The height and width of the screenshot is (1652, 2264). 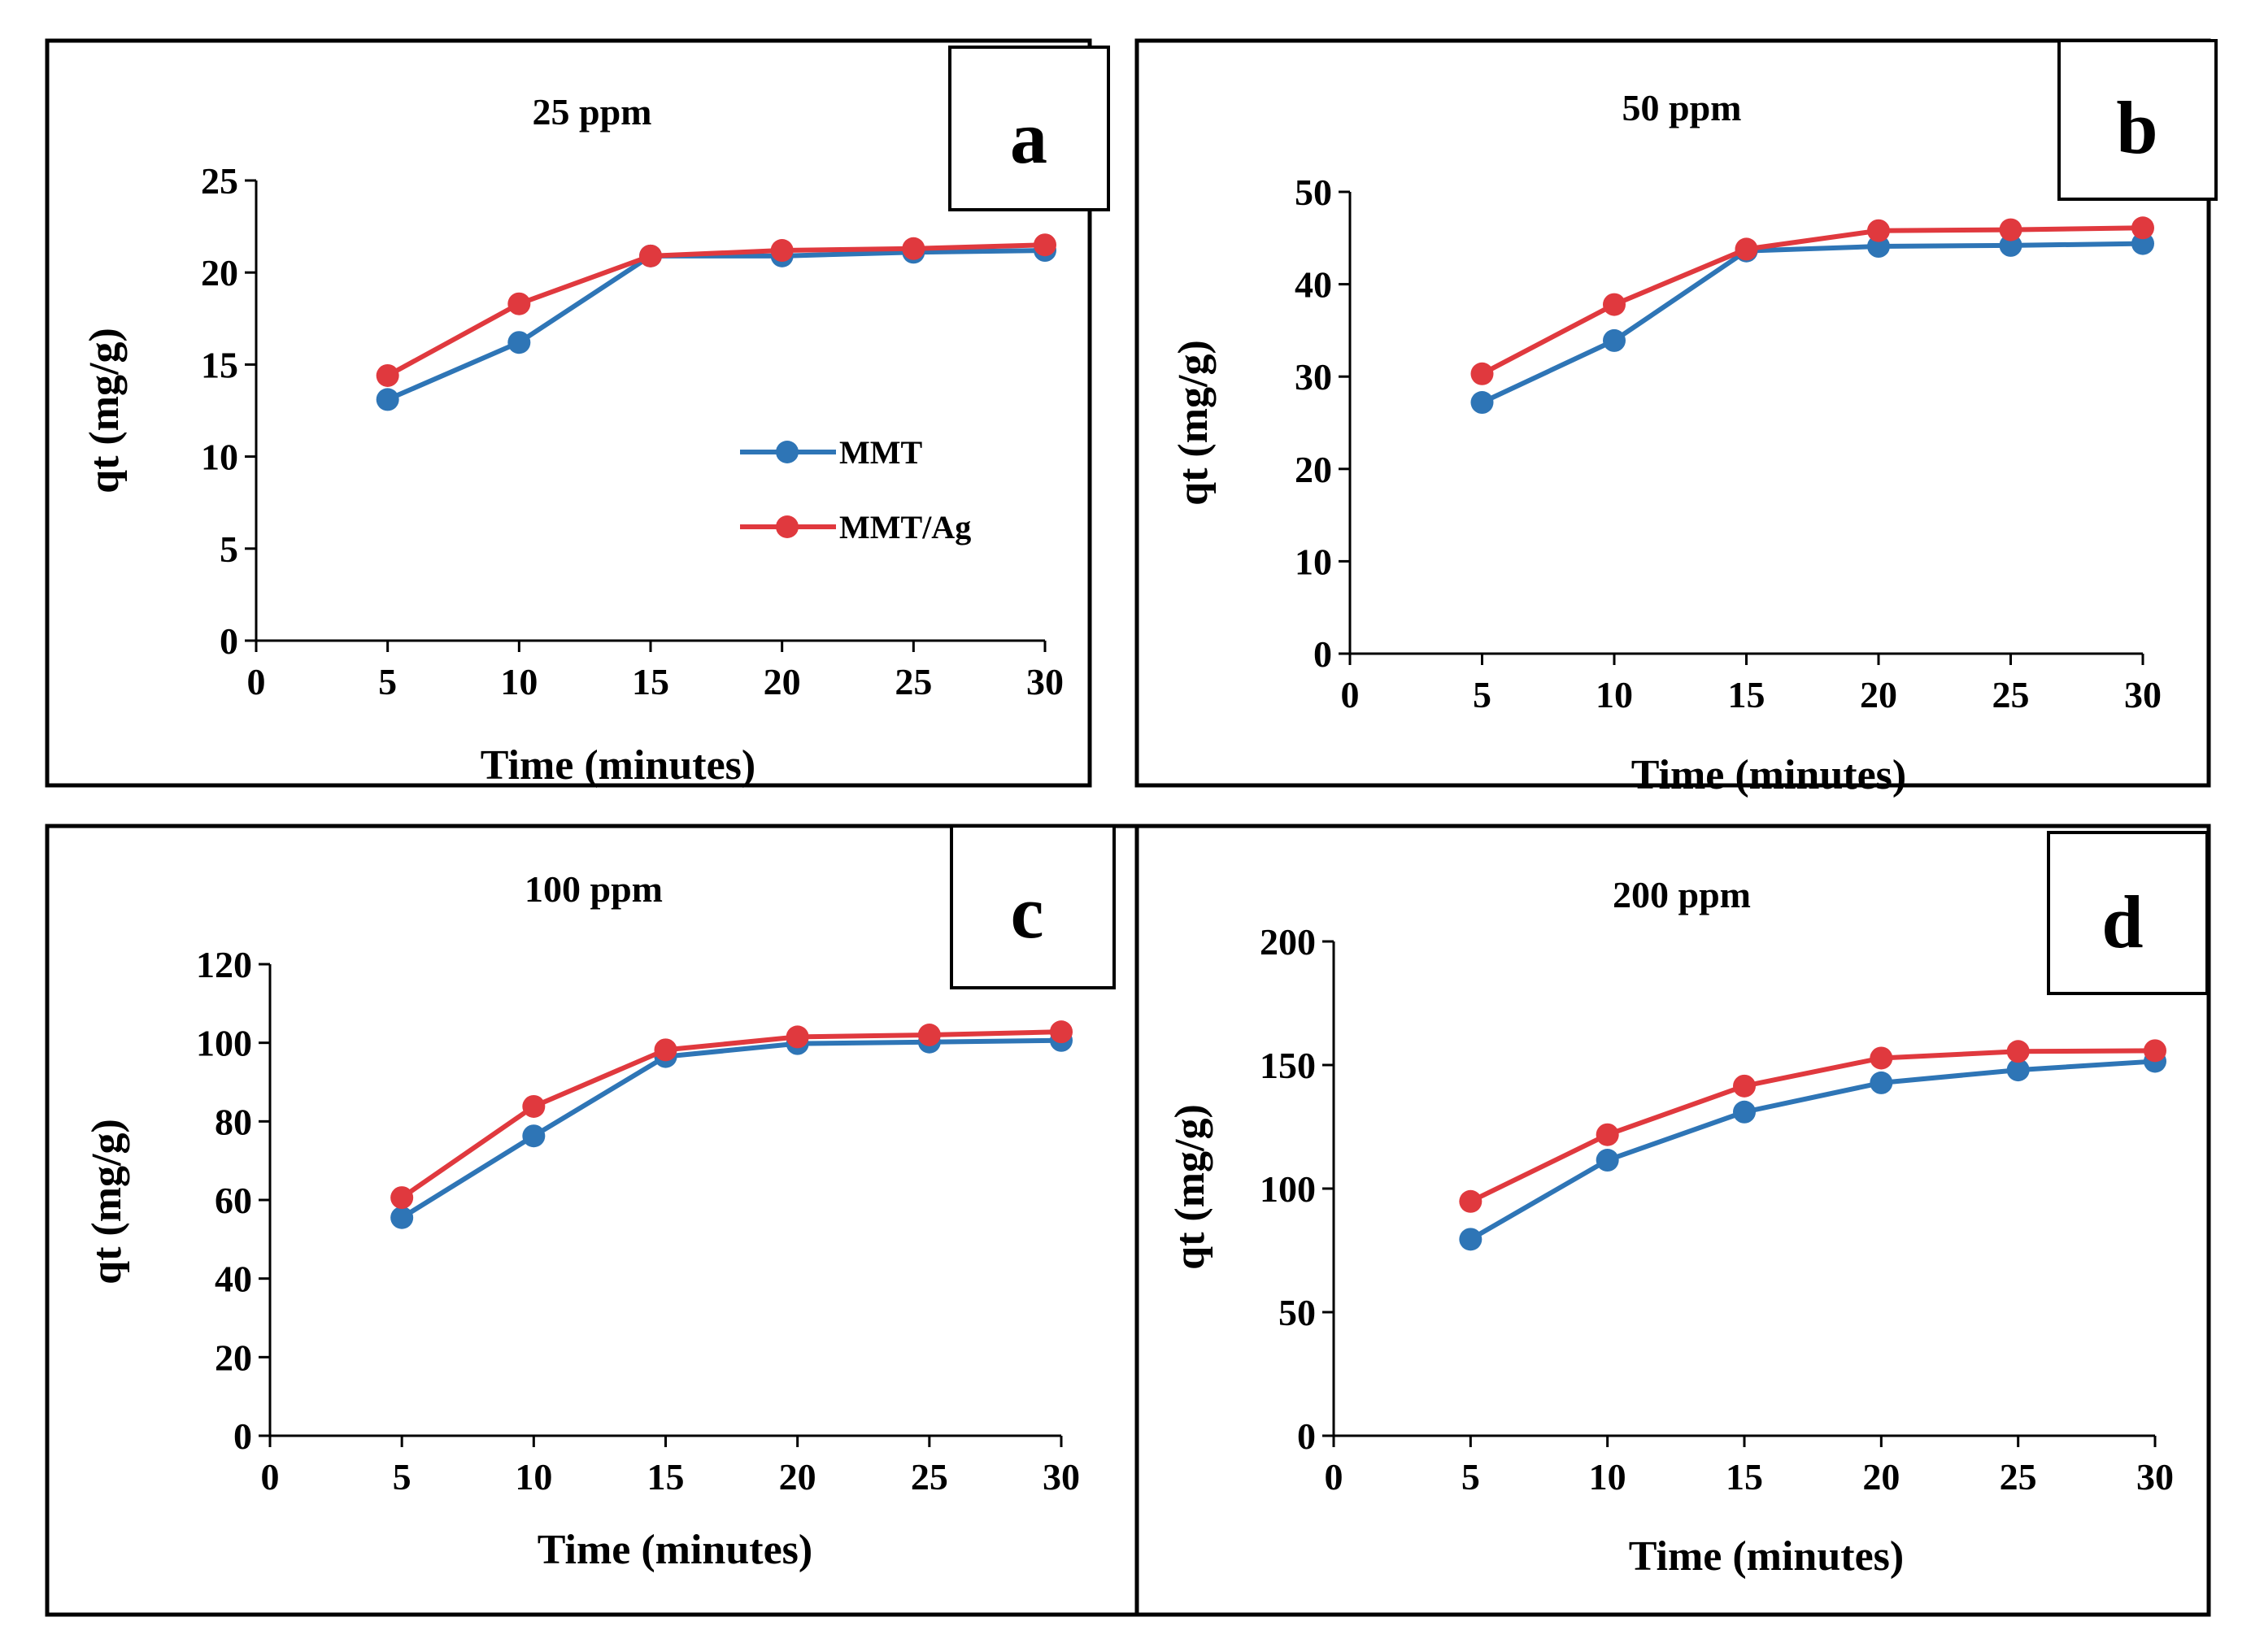 What do you see at coordinates (1313, 561) in the screenshot?
I see `y-tick-label: 10` at bounding box center [1313, 561].